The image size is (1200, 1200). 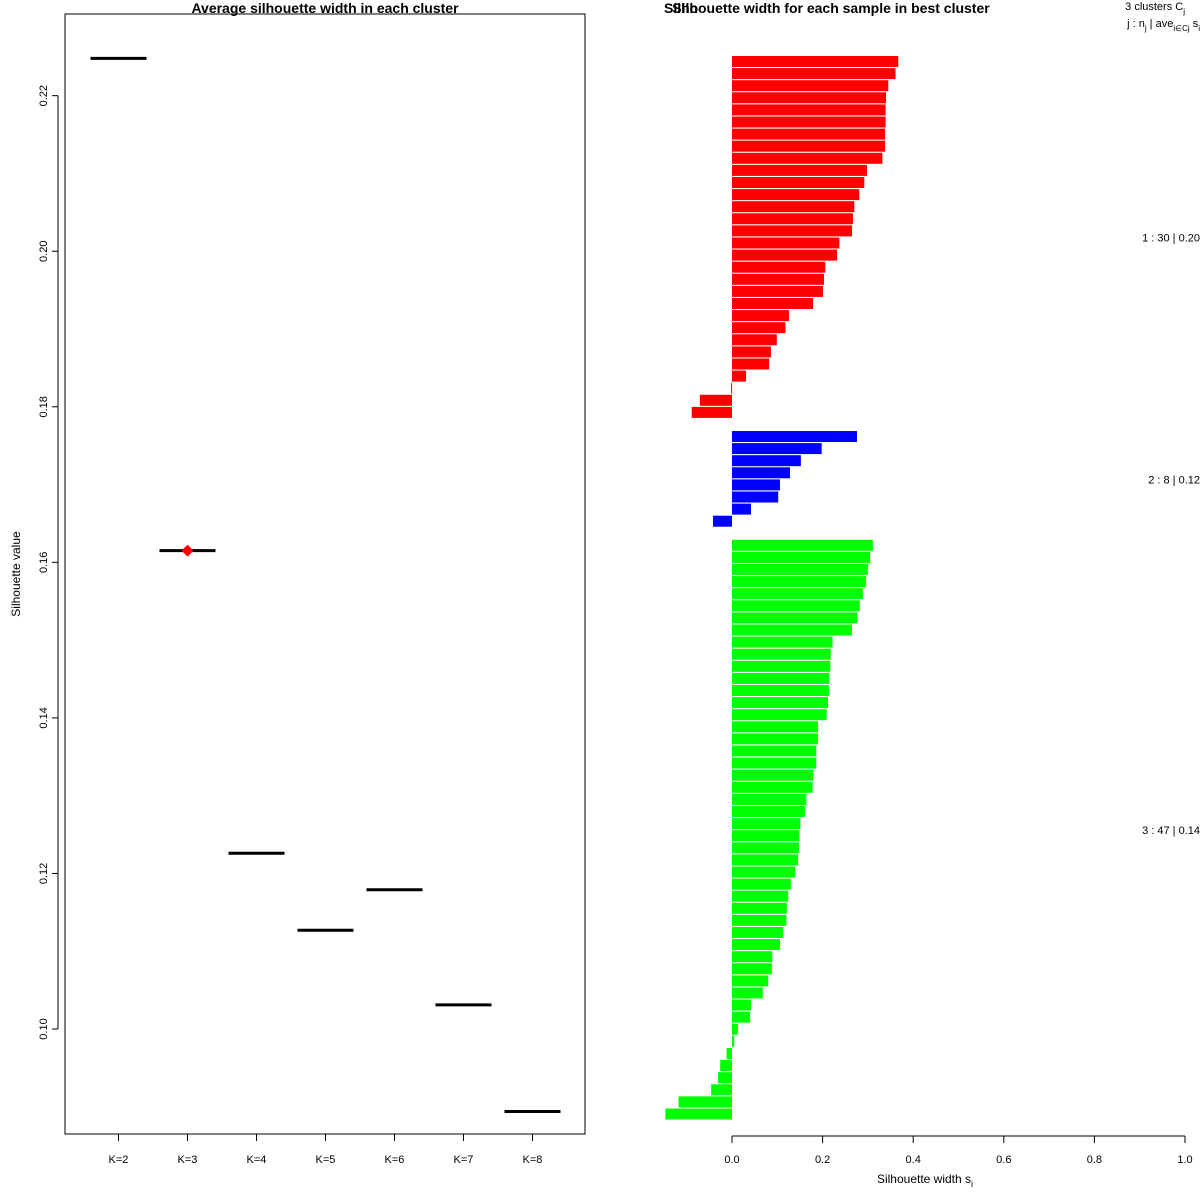 I want to click on cluster-label: 1 : 30 | 0.20, so click(x=1171, y=239).